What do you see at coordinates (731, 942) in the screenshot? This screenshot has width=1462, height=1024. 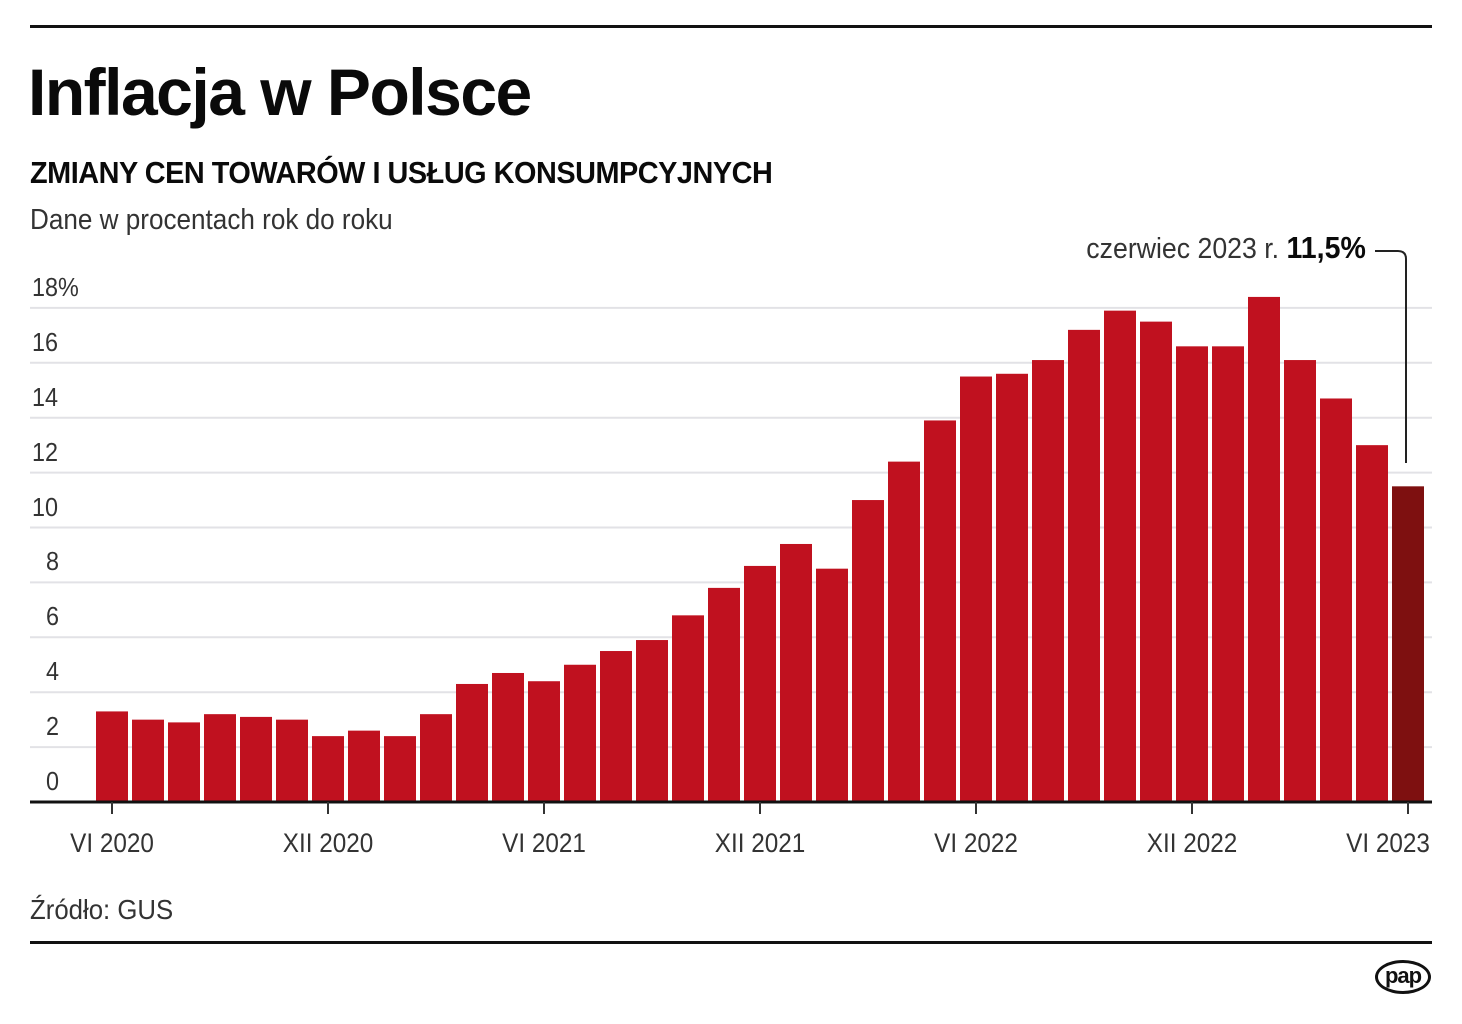 I see `bottom-rule` at bounding box center [731, 942].